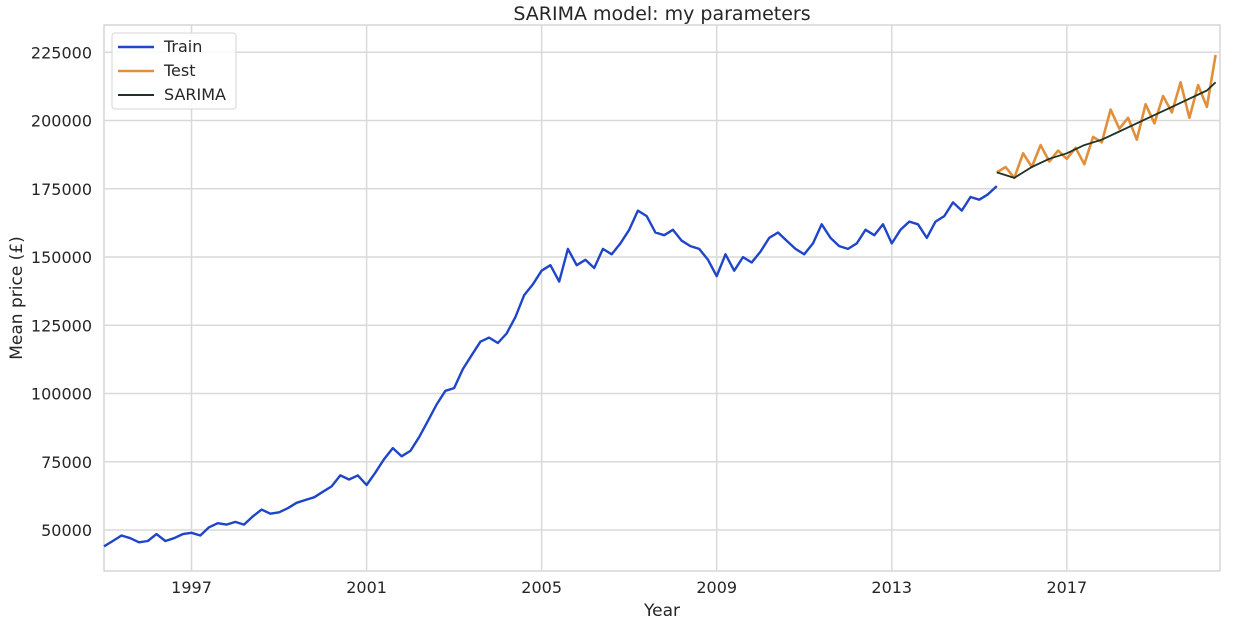  I want to click on y-tick-label: 50000, so click(66, 530).